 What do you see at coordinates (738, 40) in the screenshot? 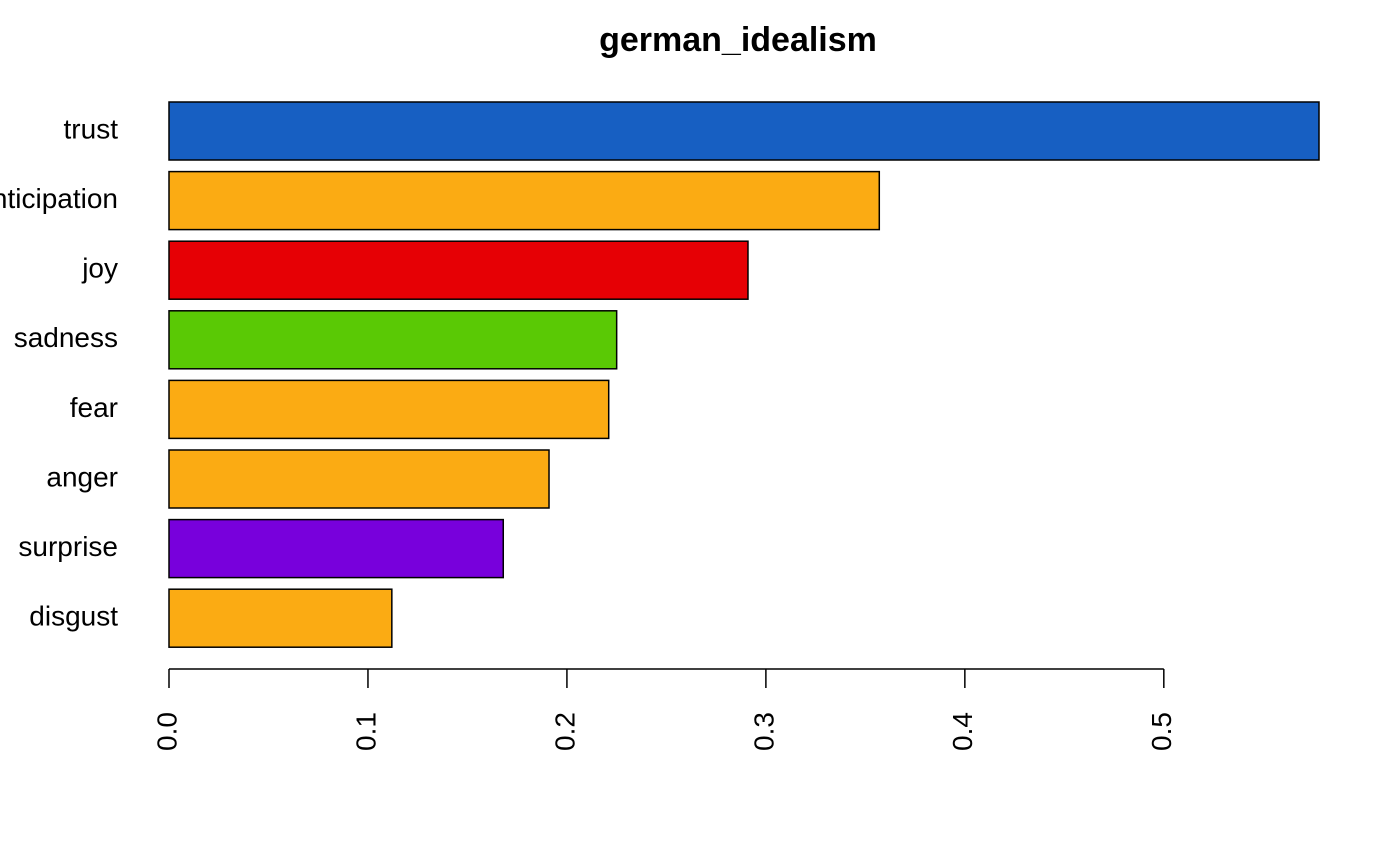
I see `chart-title: german_idealism` at bounding box center [738, 40].